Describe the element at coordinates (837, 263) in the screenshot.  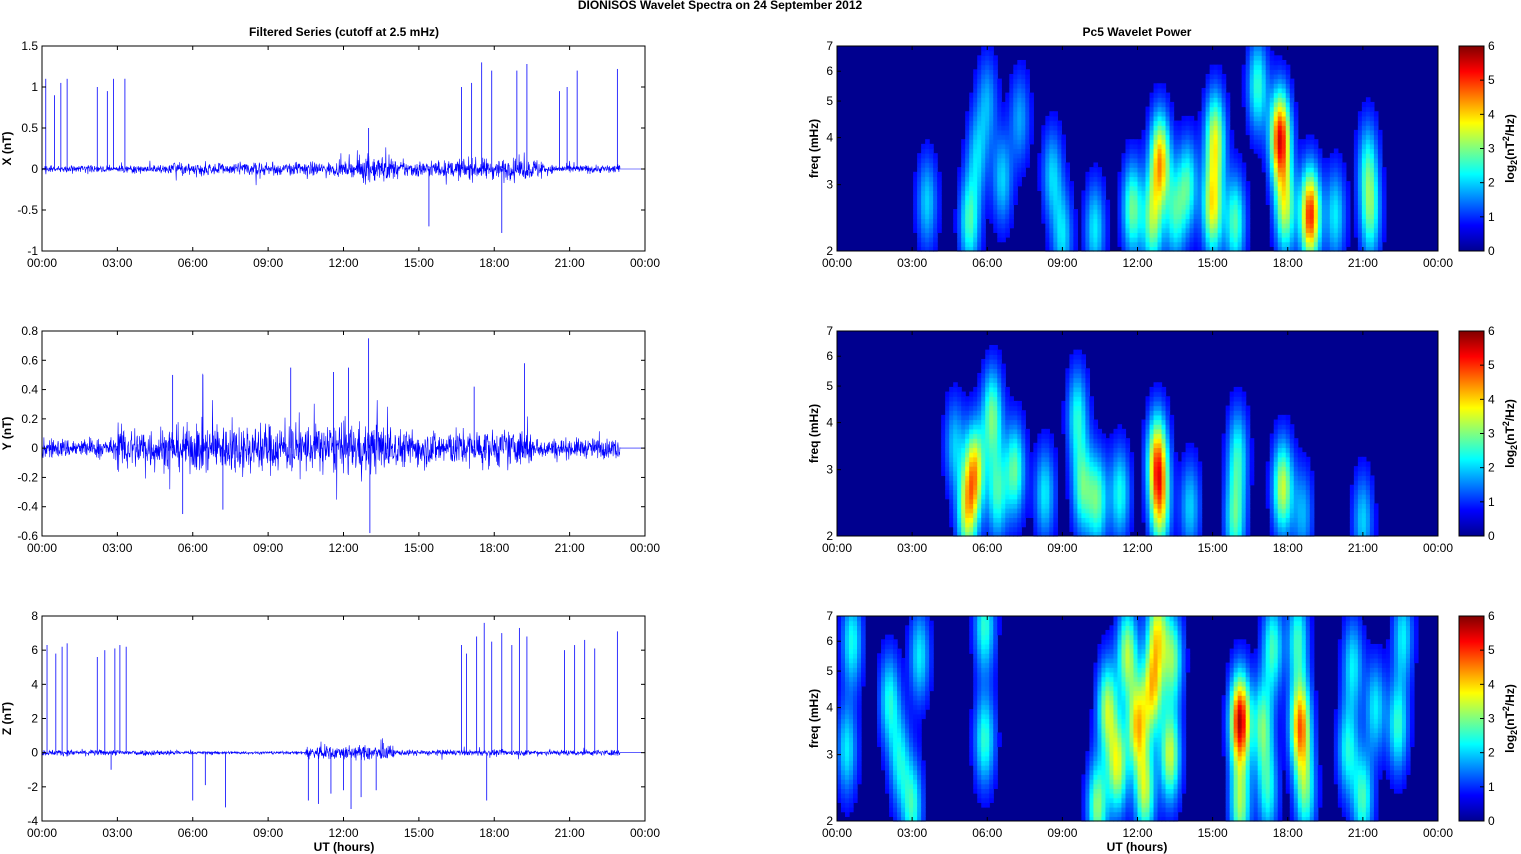
I see `x-tick-label: 00:00` at that location.